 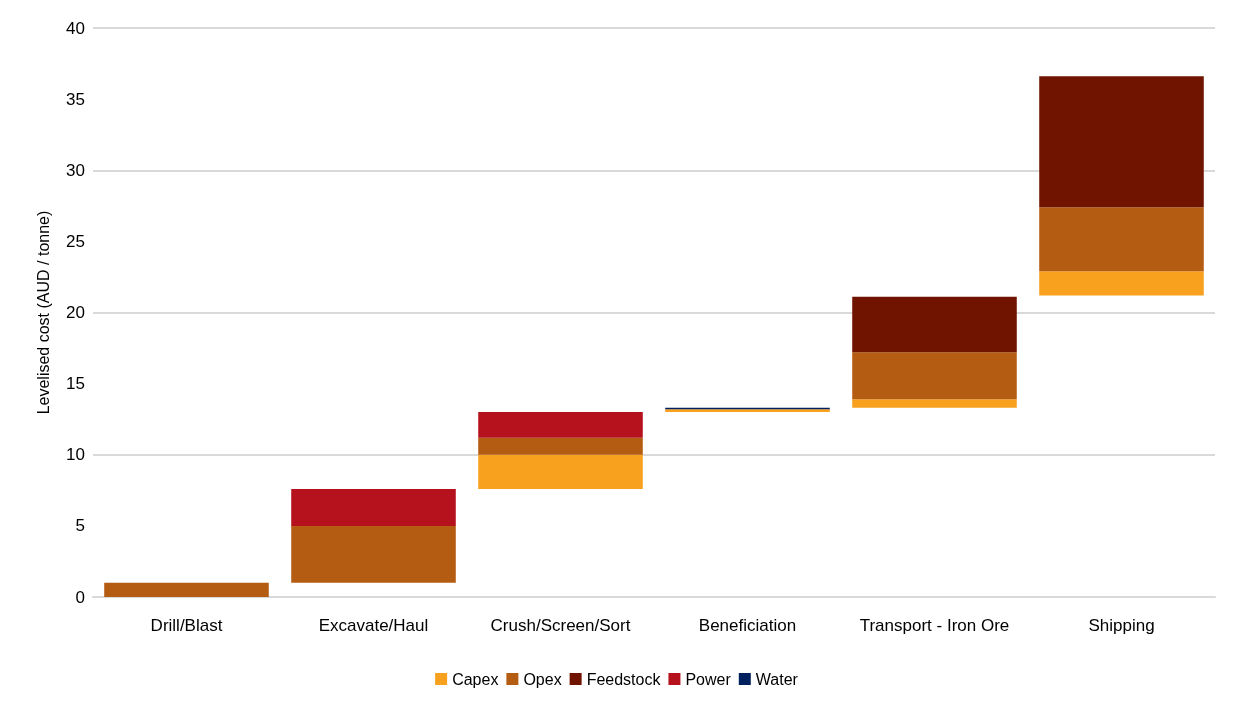 What do you see at coordinates (80, 597) in the screenshot?
I see `y-tick-label: 0` at bounding box center [80, 597].